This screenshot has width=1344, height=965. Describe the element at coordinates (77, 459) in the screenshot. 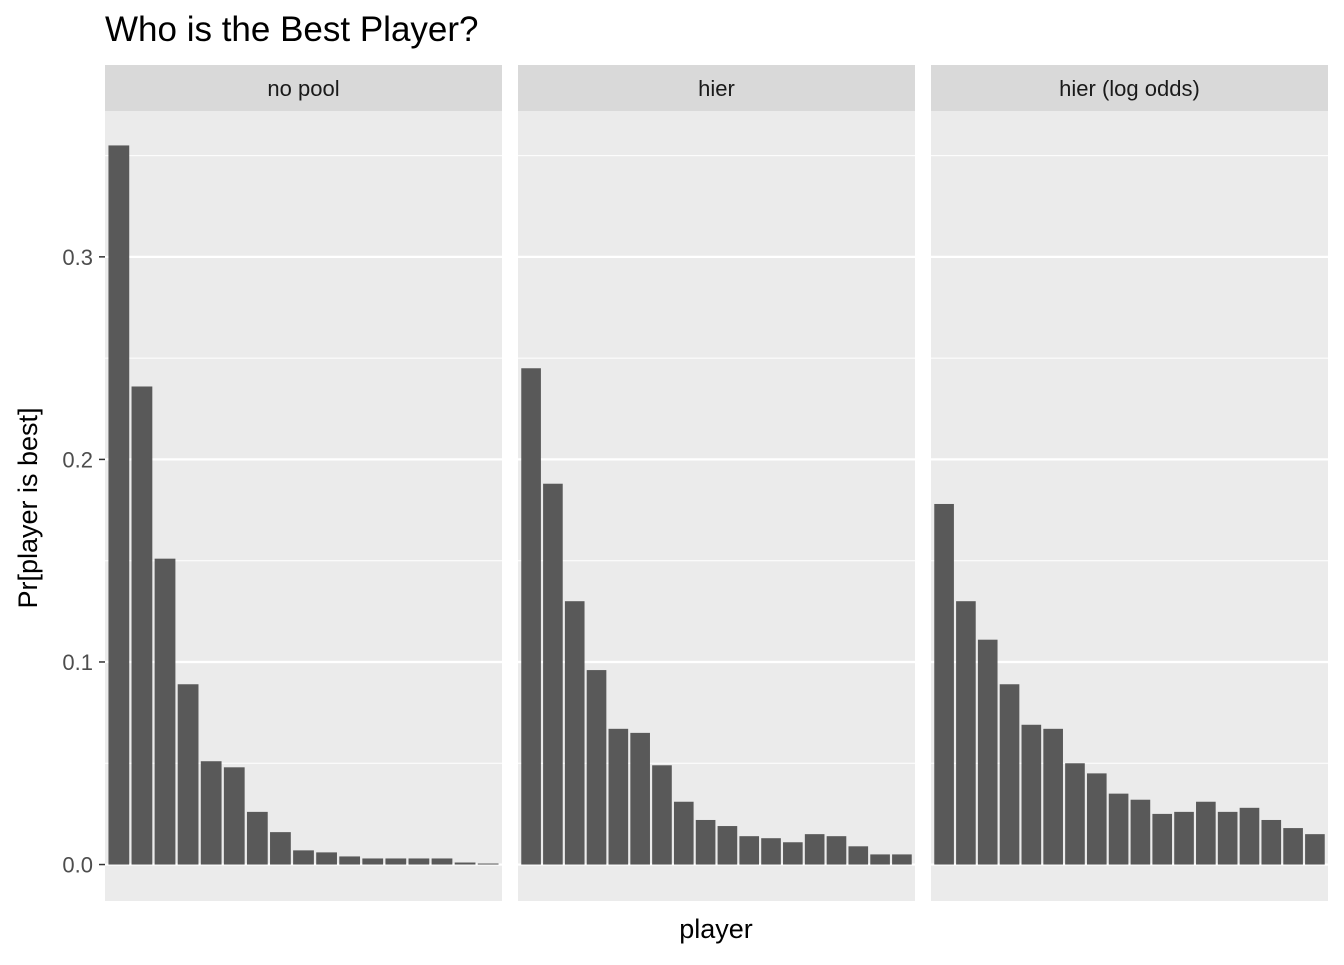

I see `y-tick-label: 0.2` at that location.